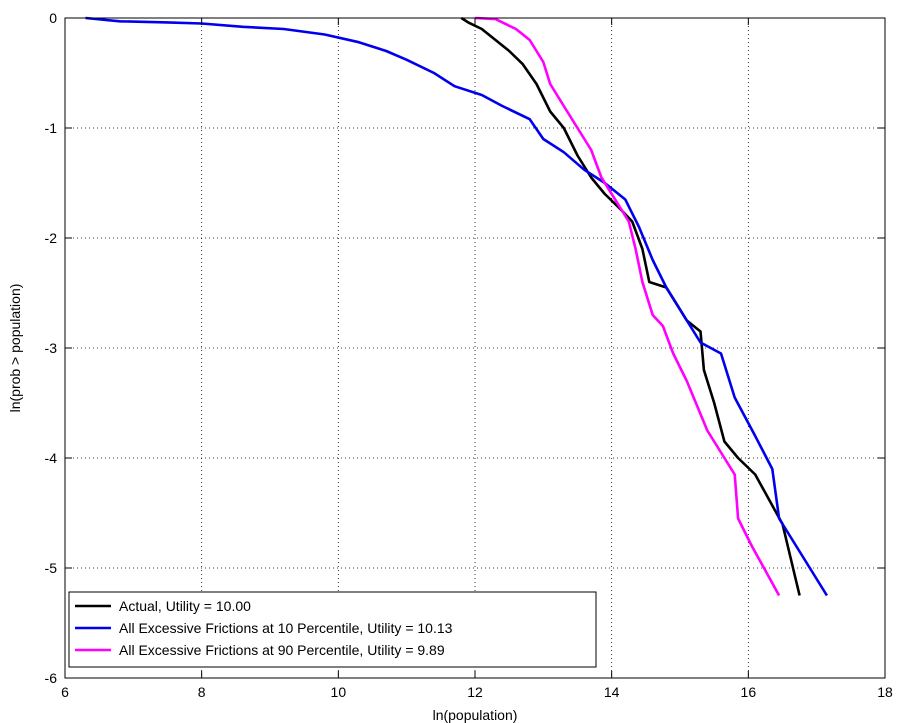 The height and width of the screenshot is (723, 904). I want to click on y-tick-label: -2, so click(51, 238).